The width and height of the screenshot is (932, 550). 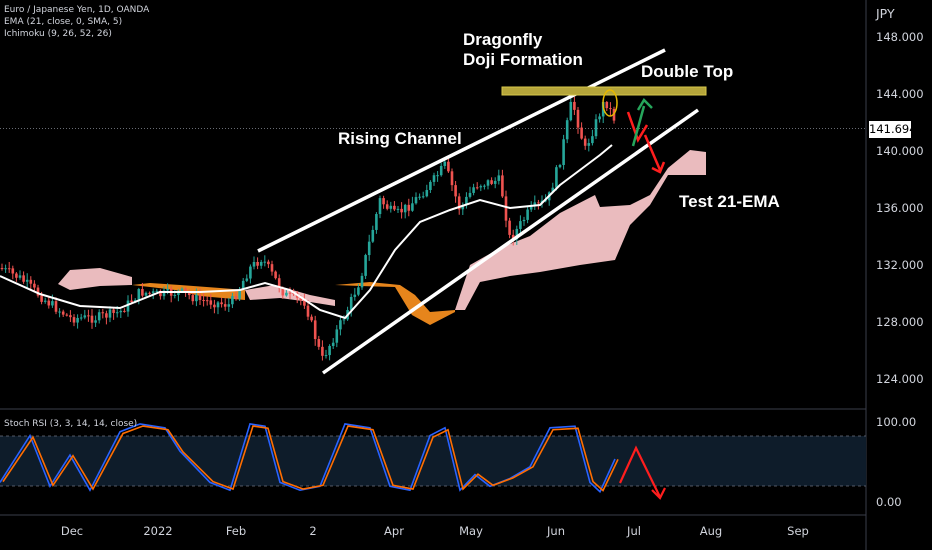 What do you see at coordinates (900, 379) in the screenshot?
I see `price-tick: 124.000` at bounding box center [900, 379].